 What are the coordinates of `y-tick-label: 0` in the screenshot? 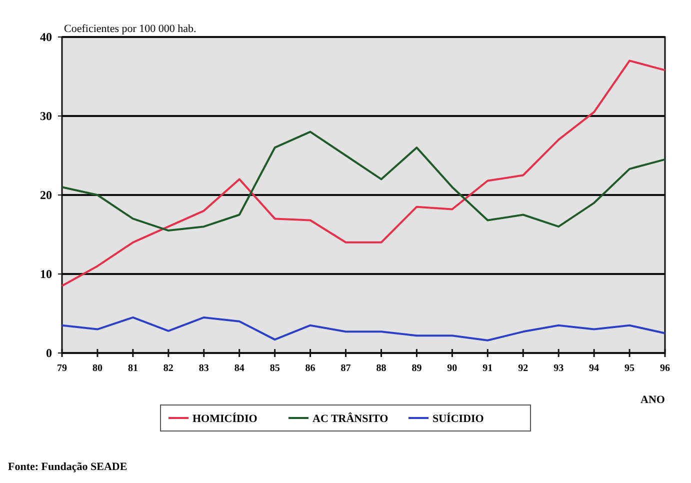 It's located at (49, 353).